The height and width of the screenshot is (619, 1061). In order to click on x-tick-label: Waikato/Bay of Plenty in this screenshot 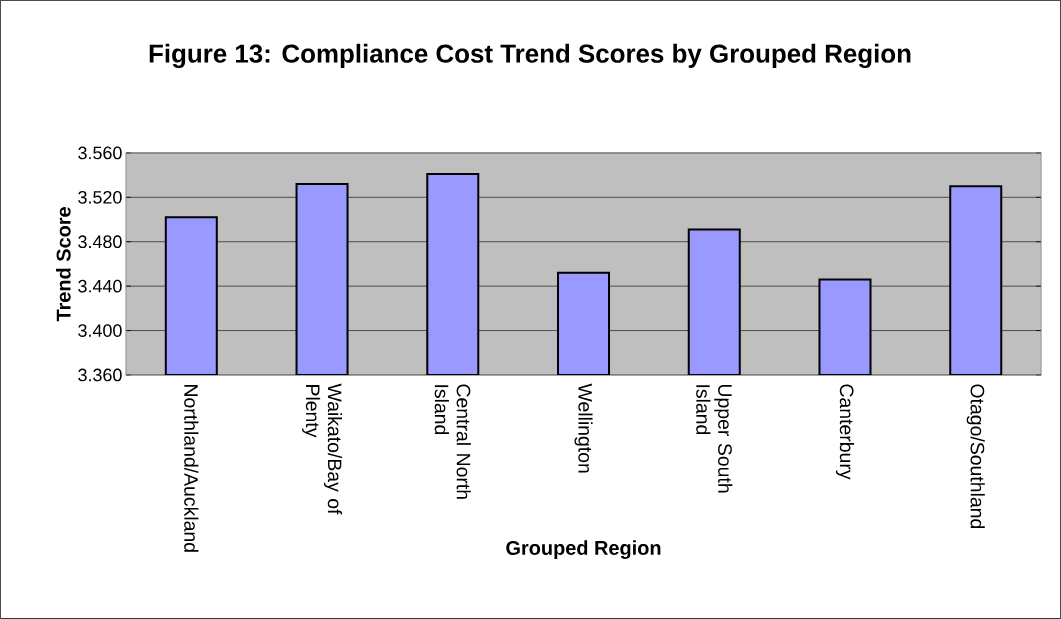, I will do `click(322, 449)`.